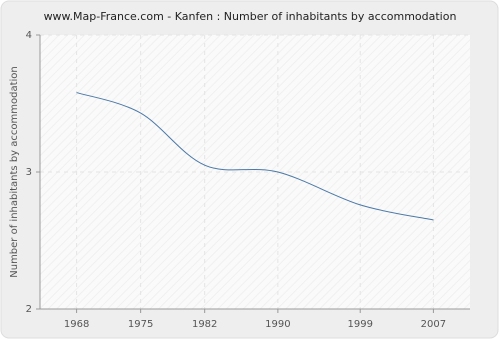  Describe the element at coordinates (204, 324) in the screenshot. I see `x-tick-label: 1982` at that location.